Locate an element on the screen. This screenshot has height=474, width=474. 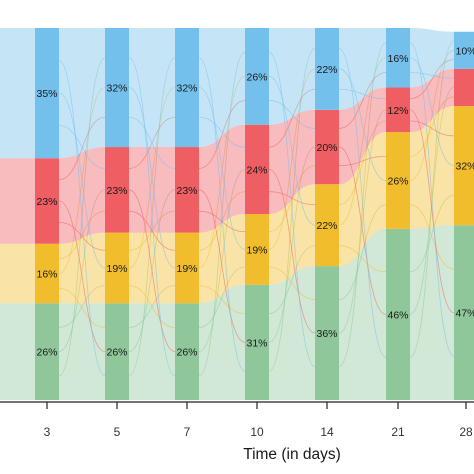
percent-label: 36% is located at coordinates (326, 334).